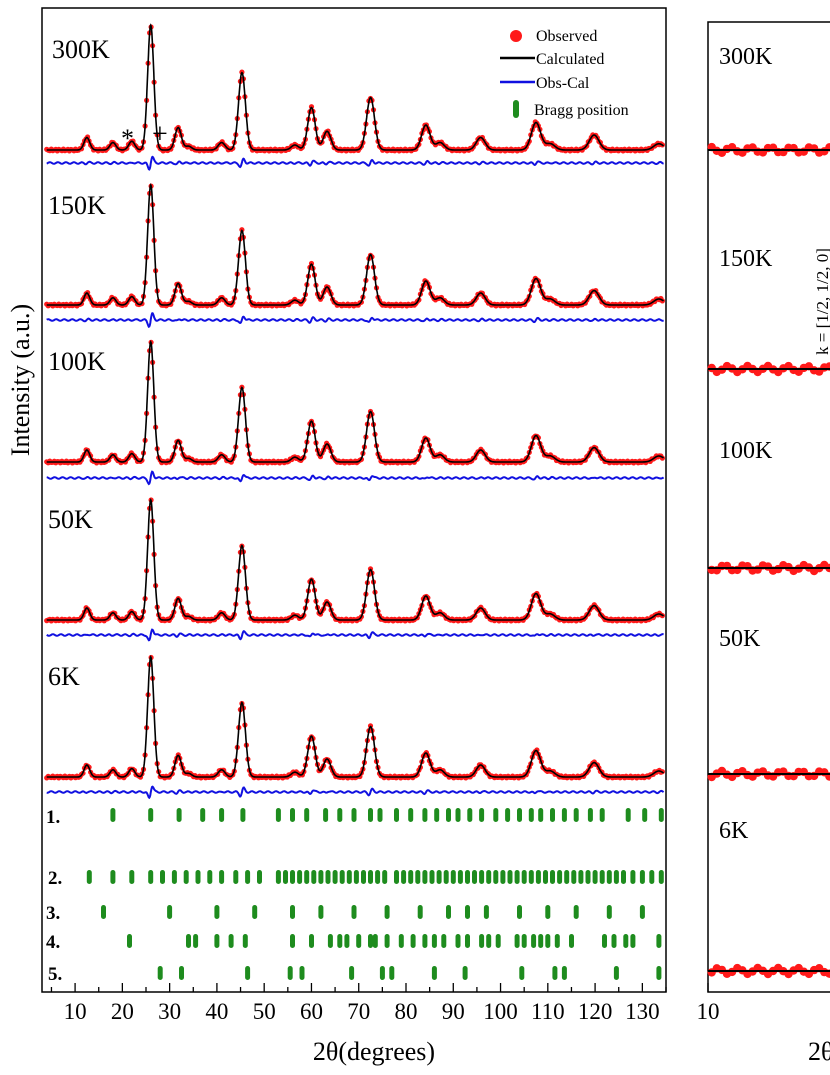 This screenshot has width=830, height=1075. What do you see at coordinates (355, 792) in the screenshot?
I see `difference-line` at bounding box center [355, 792].